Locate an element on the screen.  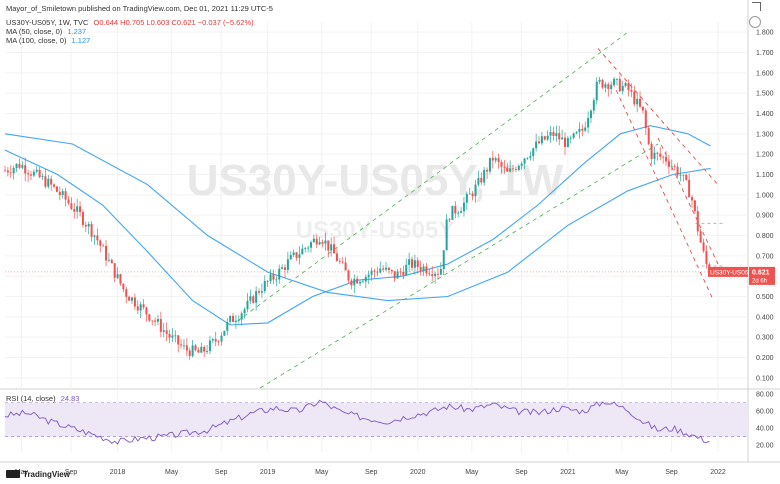
x-tick-label: 2022 is located at coordinates (718, 472).